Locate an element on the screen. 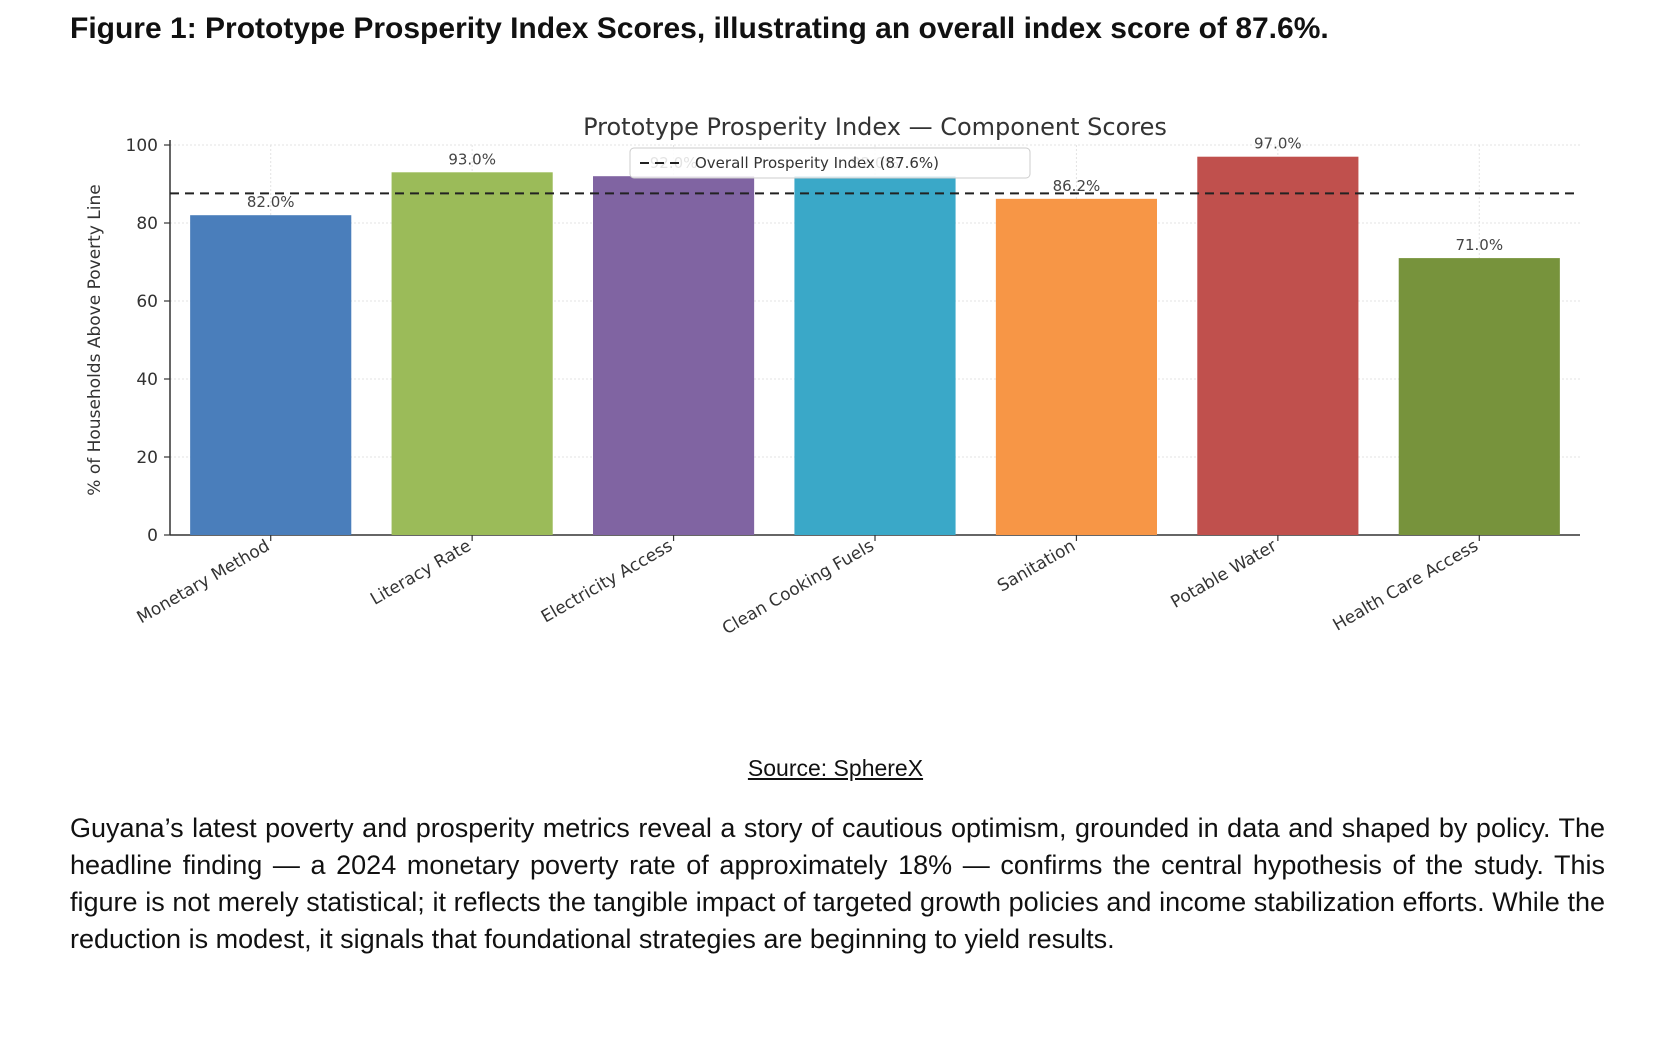  x-tick-label: Potable Water is located at coordinates (1224, 574).